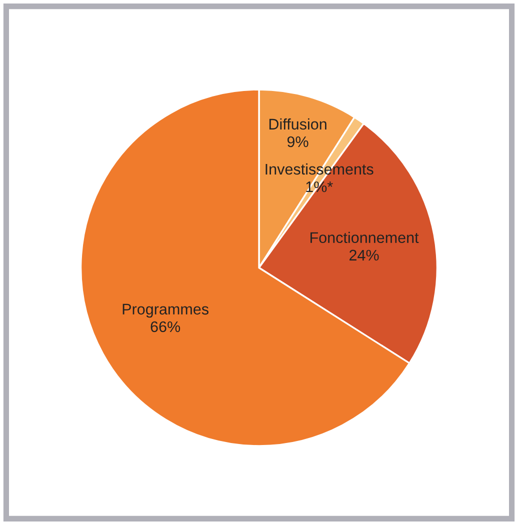 Image resolution: width=518 pixels, height=525 pixels. I want to click on data-label: 66%, so click(165, 326).